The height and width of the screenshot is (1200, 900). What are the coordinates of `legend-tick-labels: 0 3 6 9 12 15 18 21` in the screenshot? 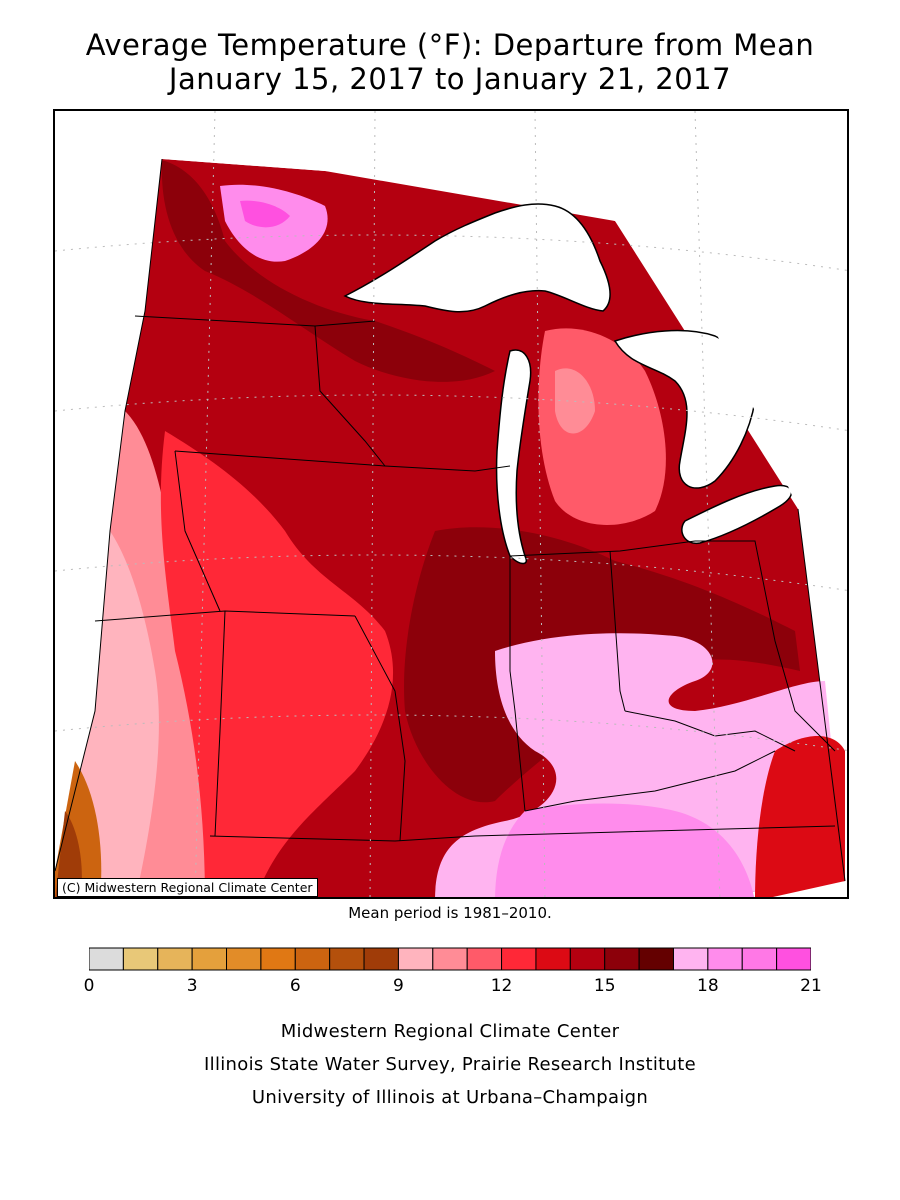 It's located at (453, 987).